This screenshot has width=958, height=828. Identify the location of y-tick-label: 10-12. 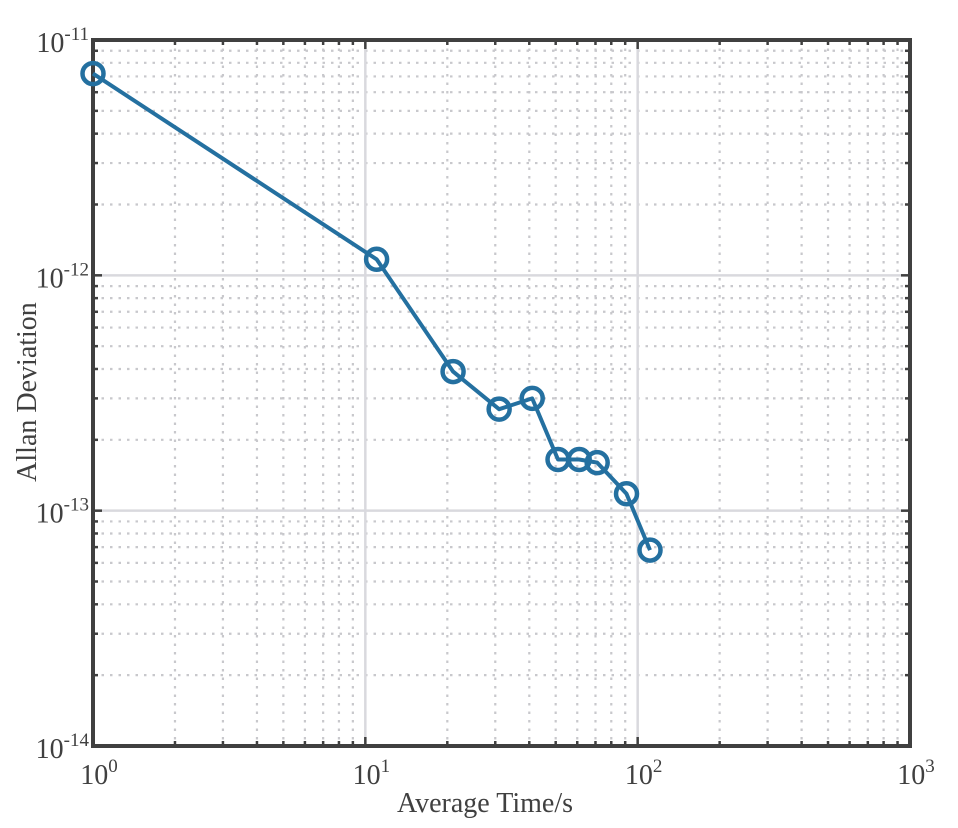
(62, 276).